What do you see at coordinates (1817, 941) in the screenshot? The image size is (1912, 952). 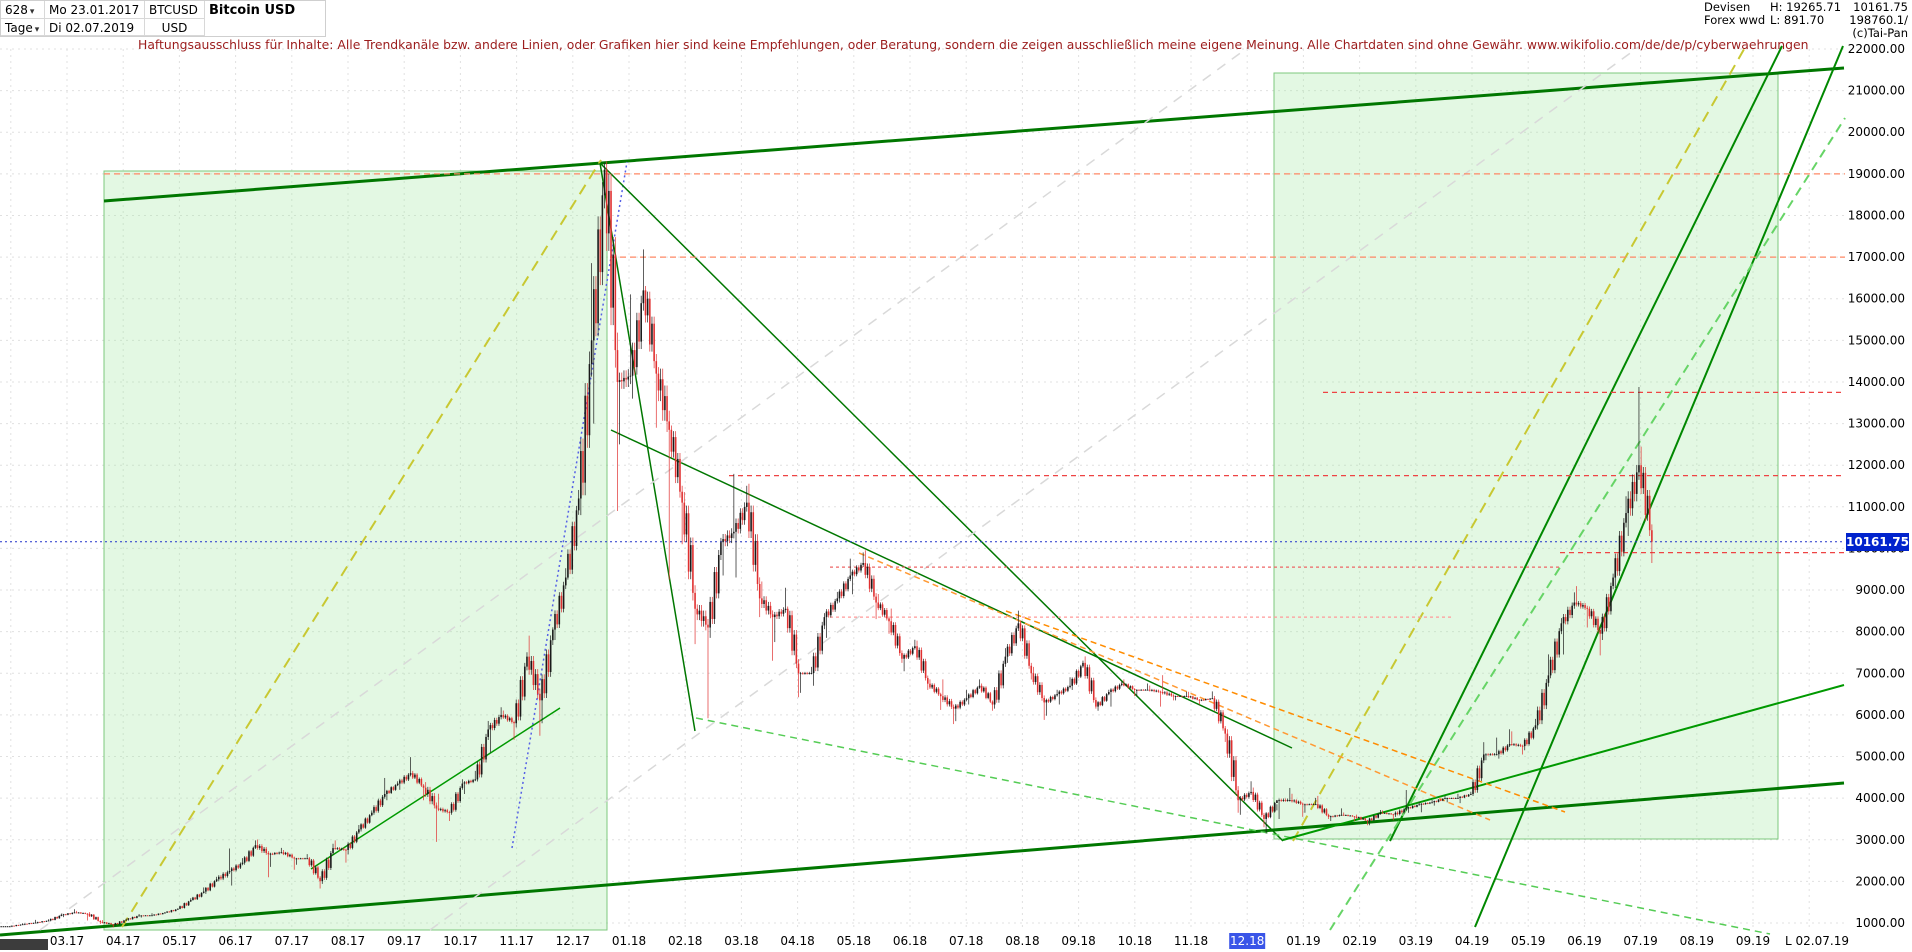 I see `last-date-label: L 02.07.19` at bounding box center [1817, 941].